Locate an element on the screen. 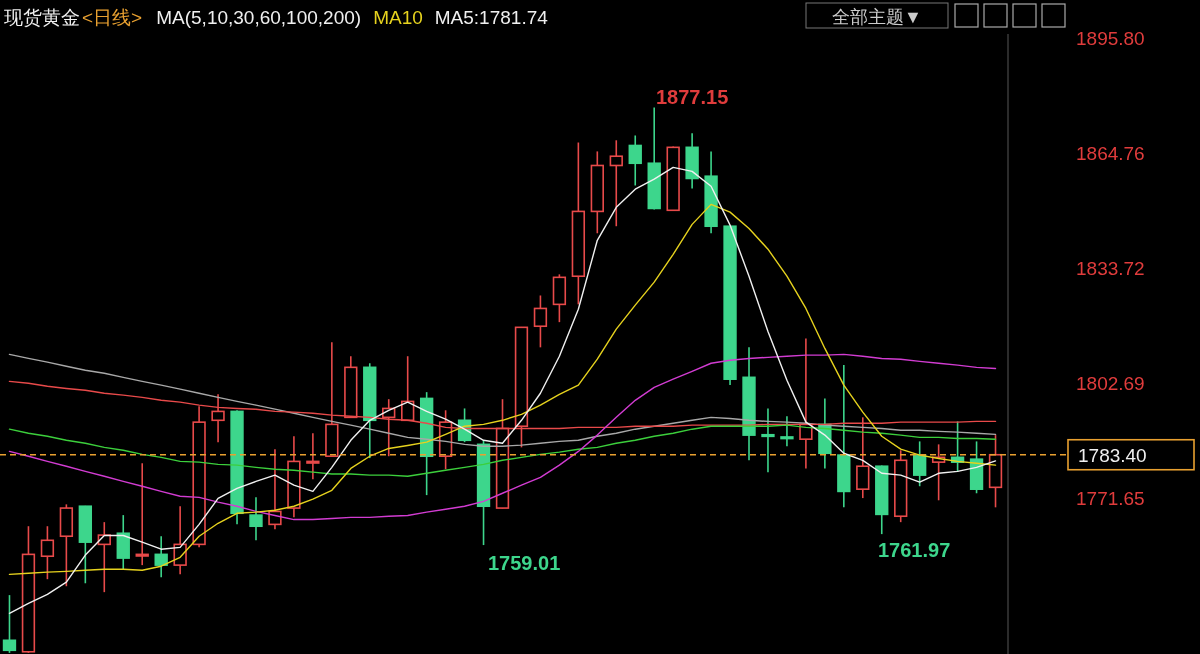 The height and width of the screenshot is (654, 1200). annotation: 1759.01 is located at coordinates (524, 563).